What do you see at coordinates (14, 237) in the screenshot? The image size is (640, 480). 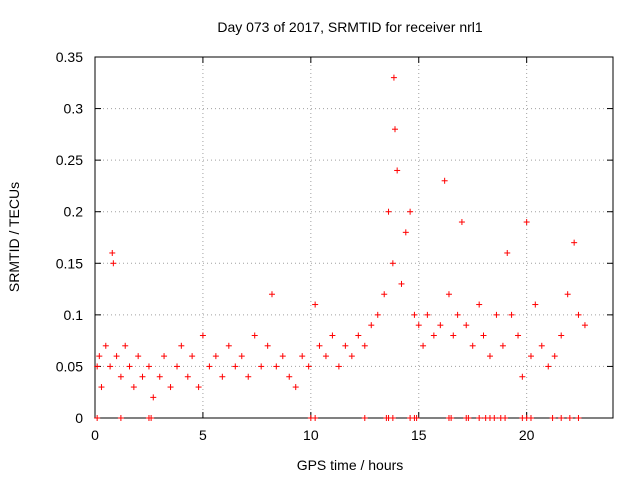 I see `y-axis-label: SRMTID / TECUs` at bounding box center [14, 237].